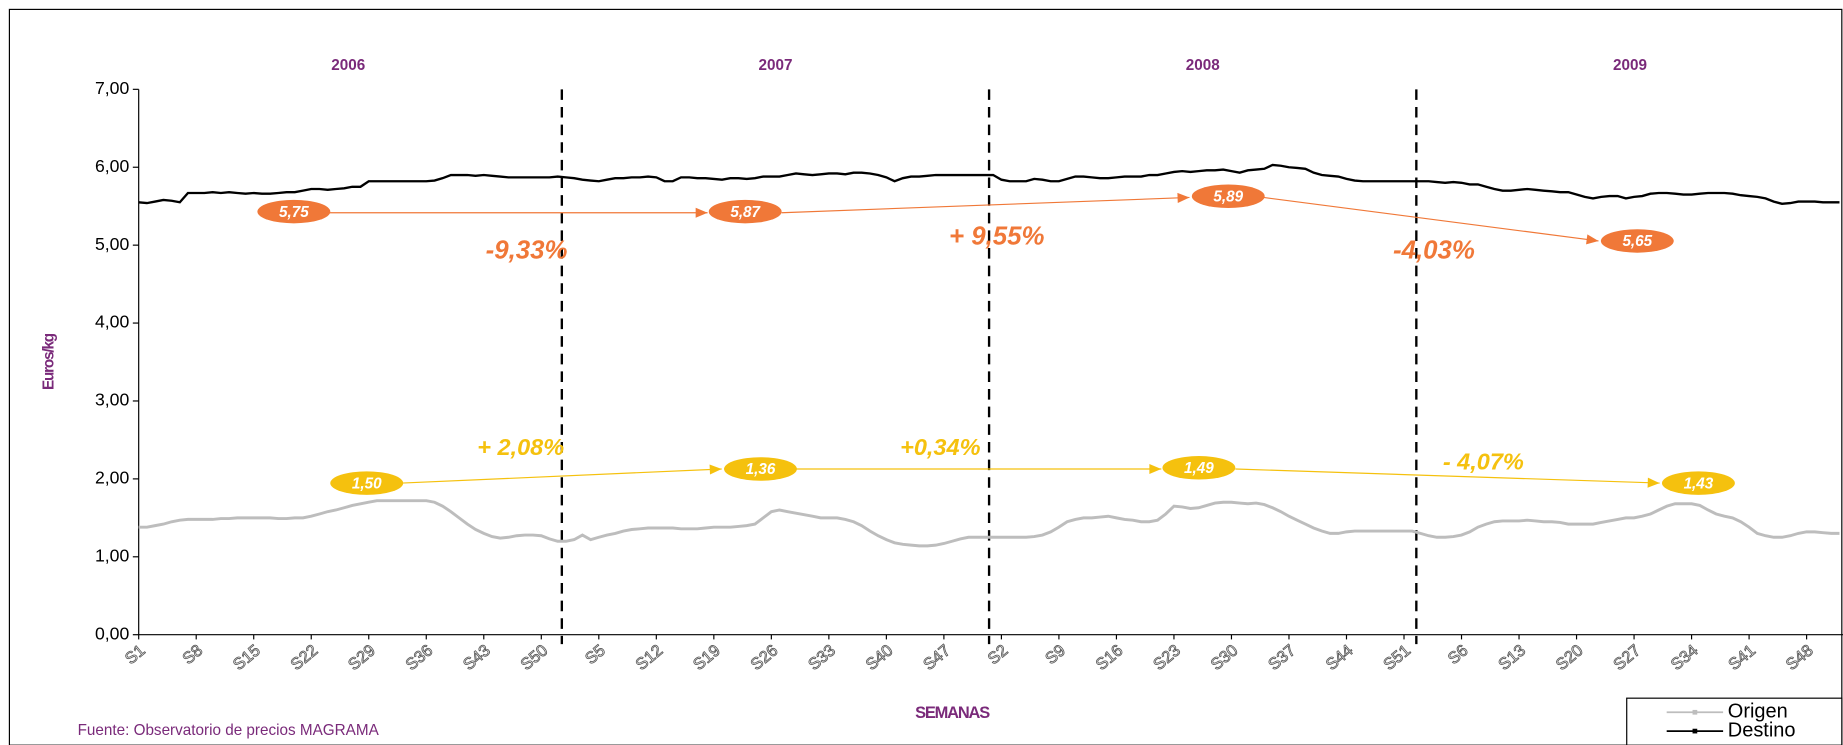 The width and height of the screenshot is (1843, 745). I want to click on value-bubble-label: 1,36, so click(761, 469).